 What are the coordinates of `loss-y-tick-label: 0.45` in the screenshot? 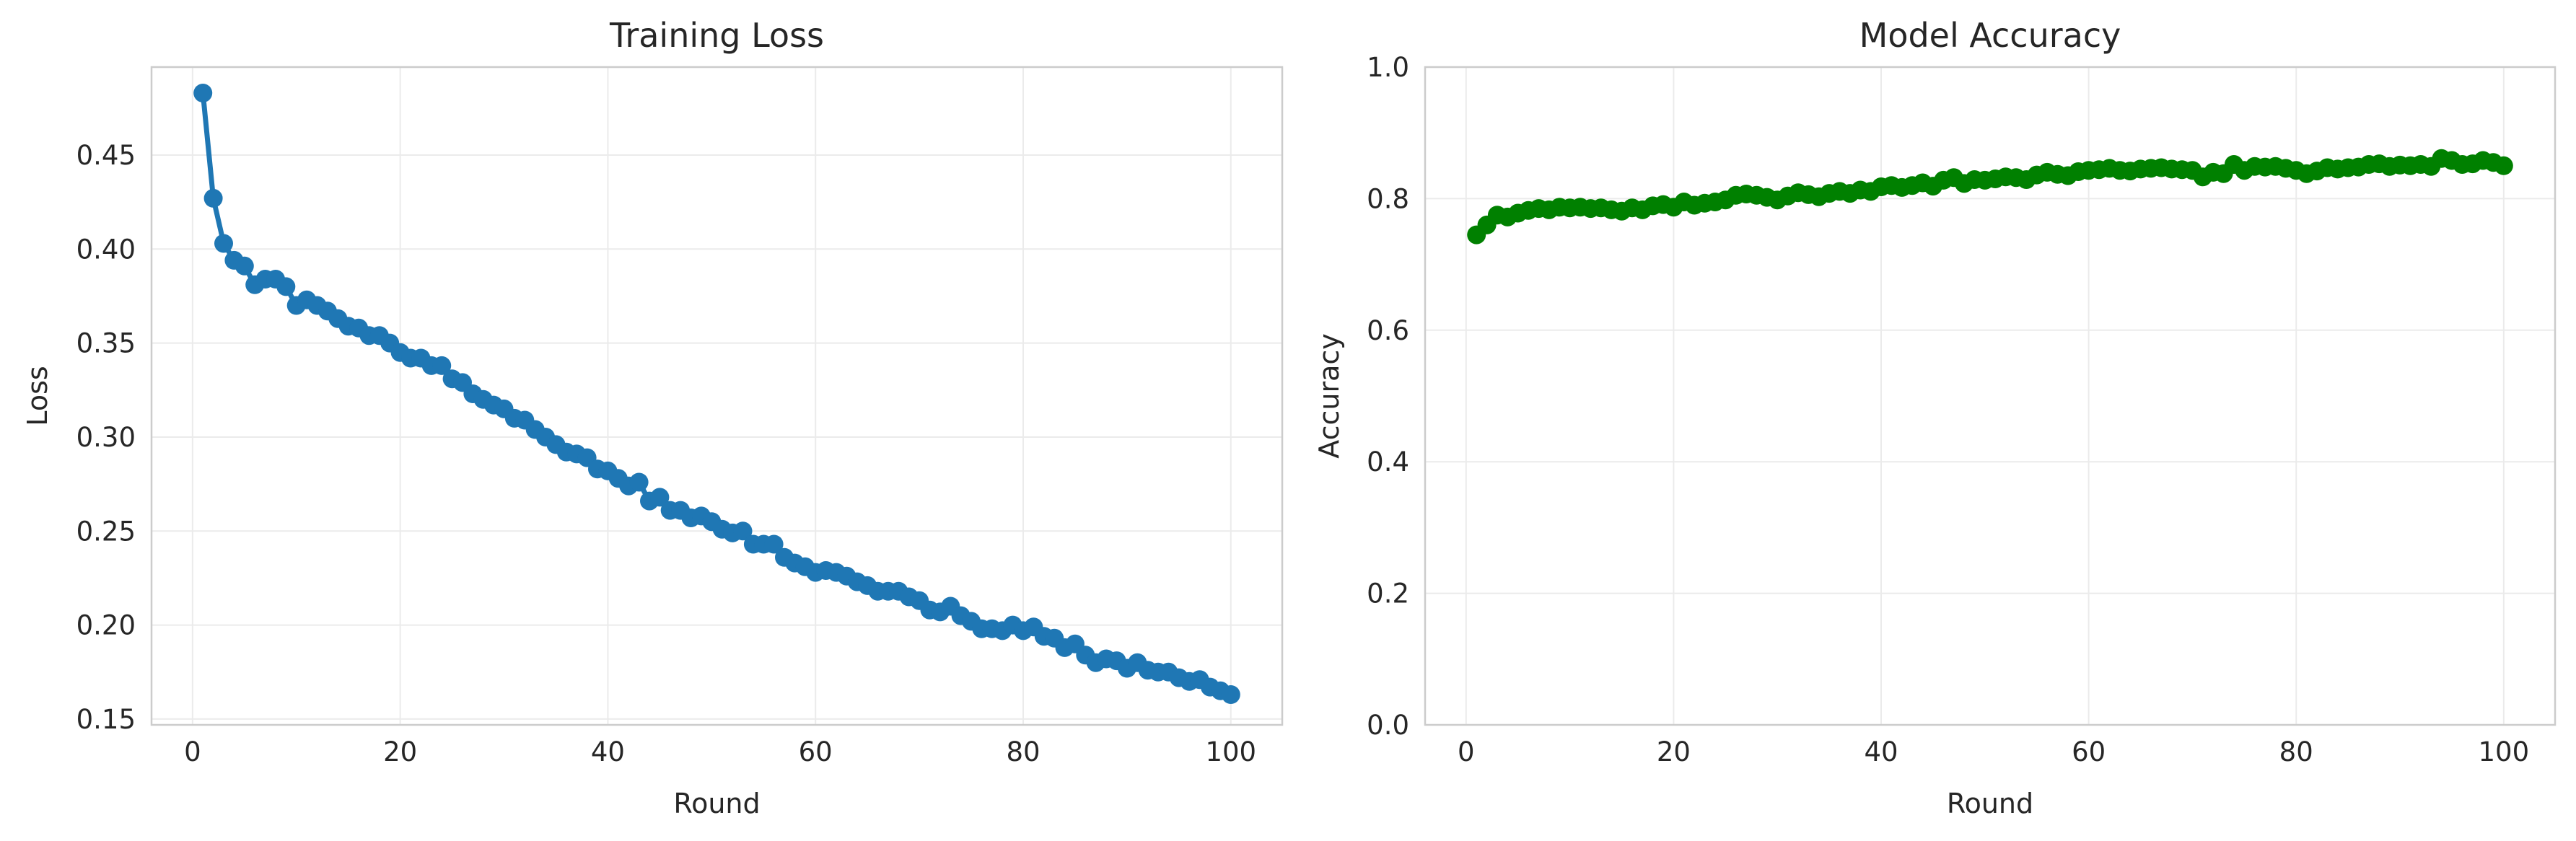 It's located at (106, 155).